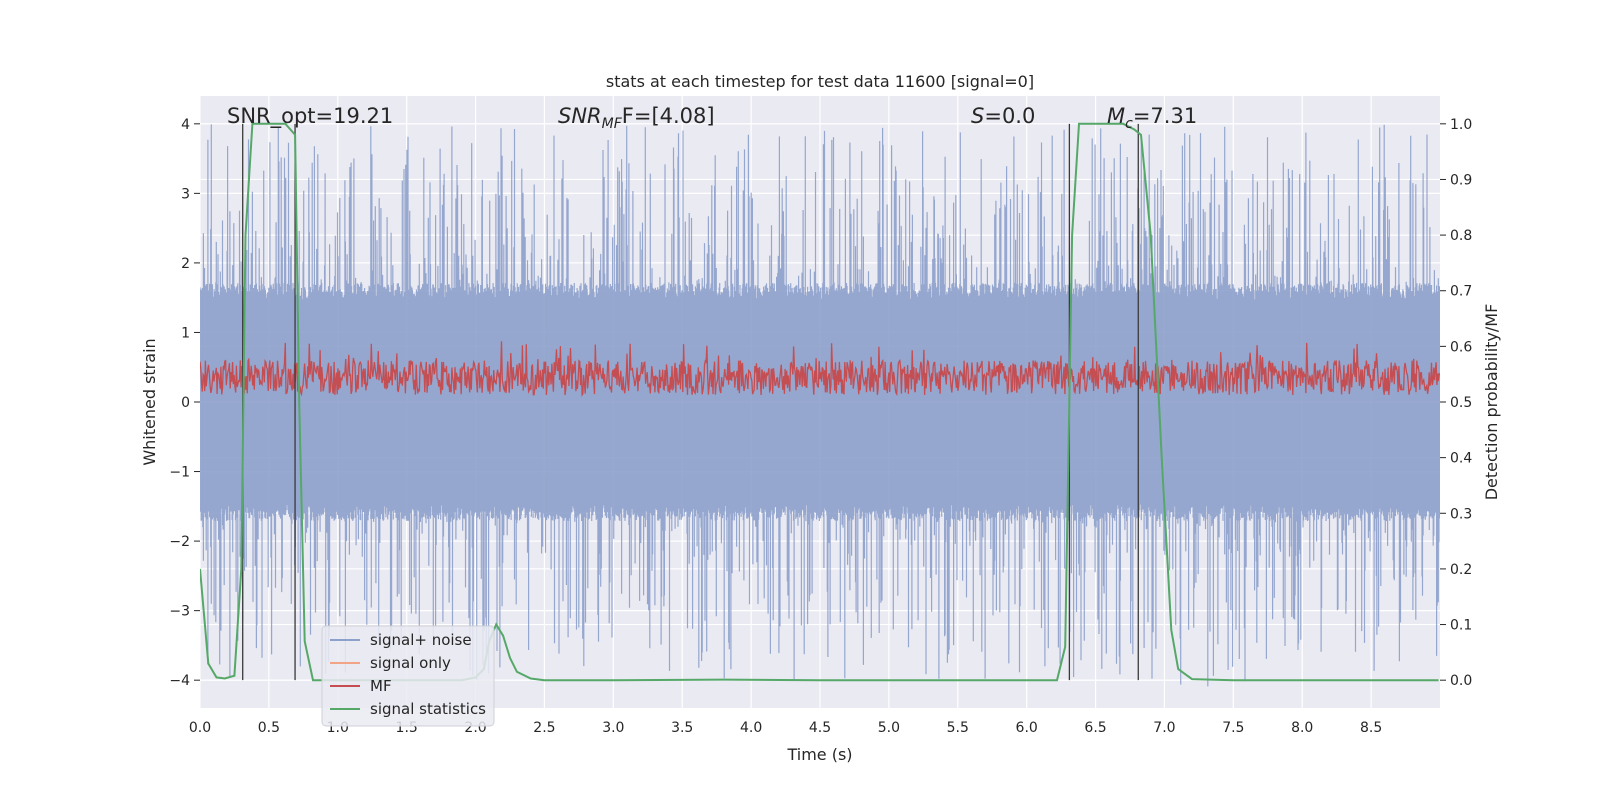 The width and height of the screenshot is (1600, 800). I want to click on x-axis-label: Time (s), so click(819, 754).